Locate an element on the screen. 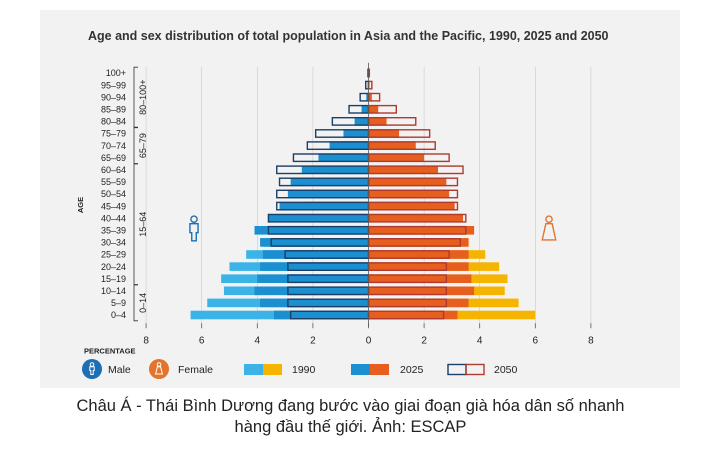  y-tick-label: 5–9 is located at coordinates (118, 303).